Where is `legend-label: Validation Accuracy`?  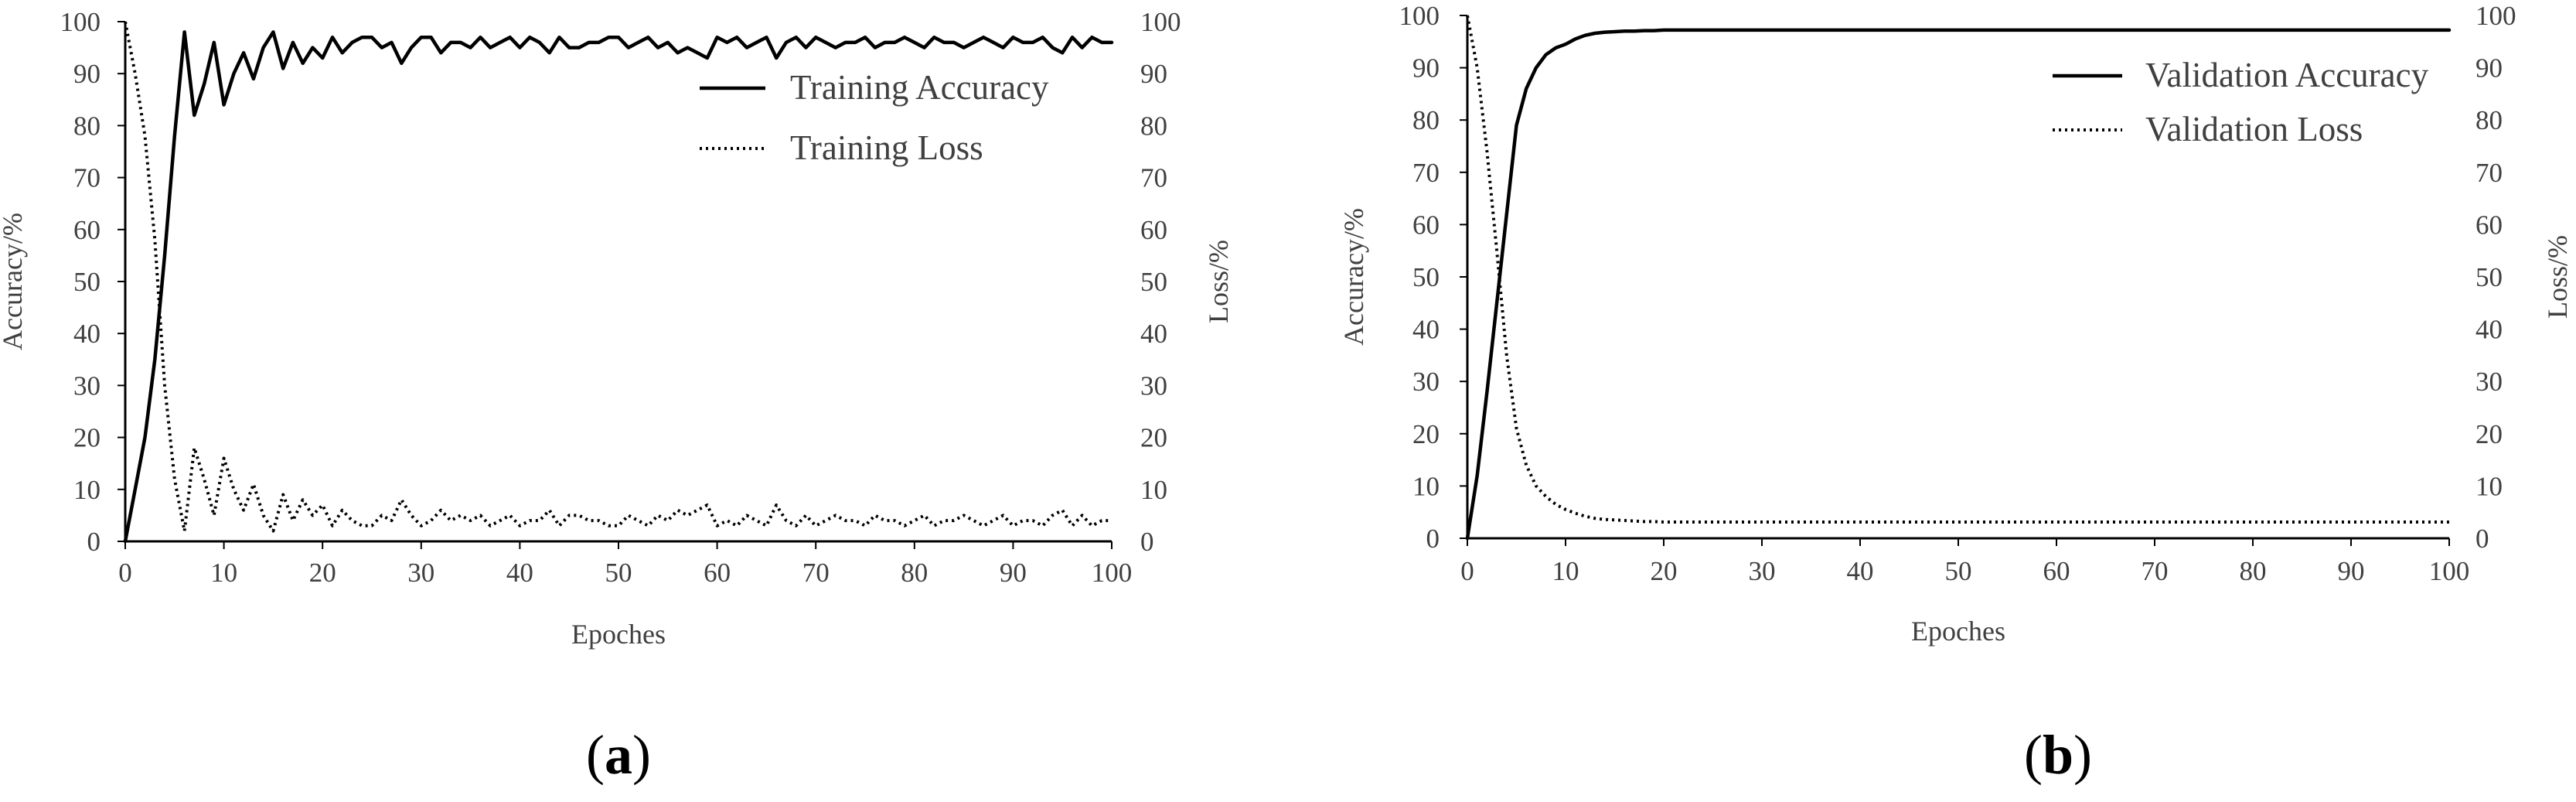 legend-label: Validation Accuracy is located at coordinates (2287, 75).